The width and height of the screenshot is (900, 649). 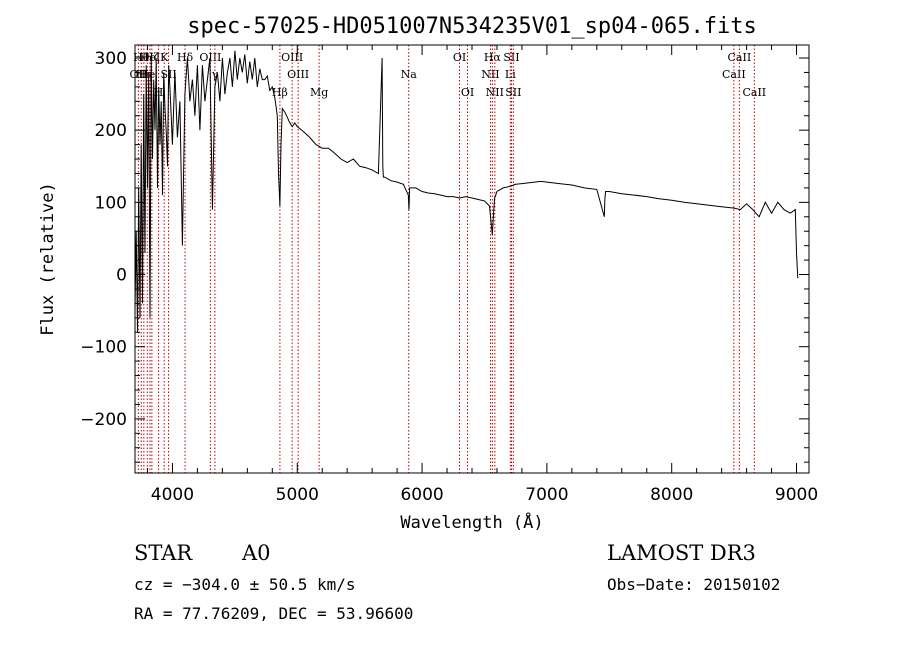 What do you see at coordinates (185, 57) in the screenshot?
I see `line-label-9: Hδ` at bounding box center [185, 57].